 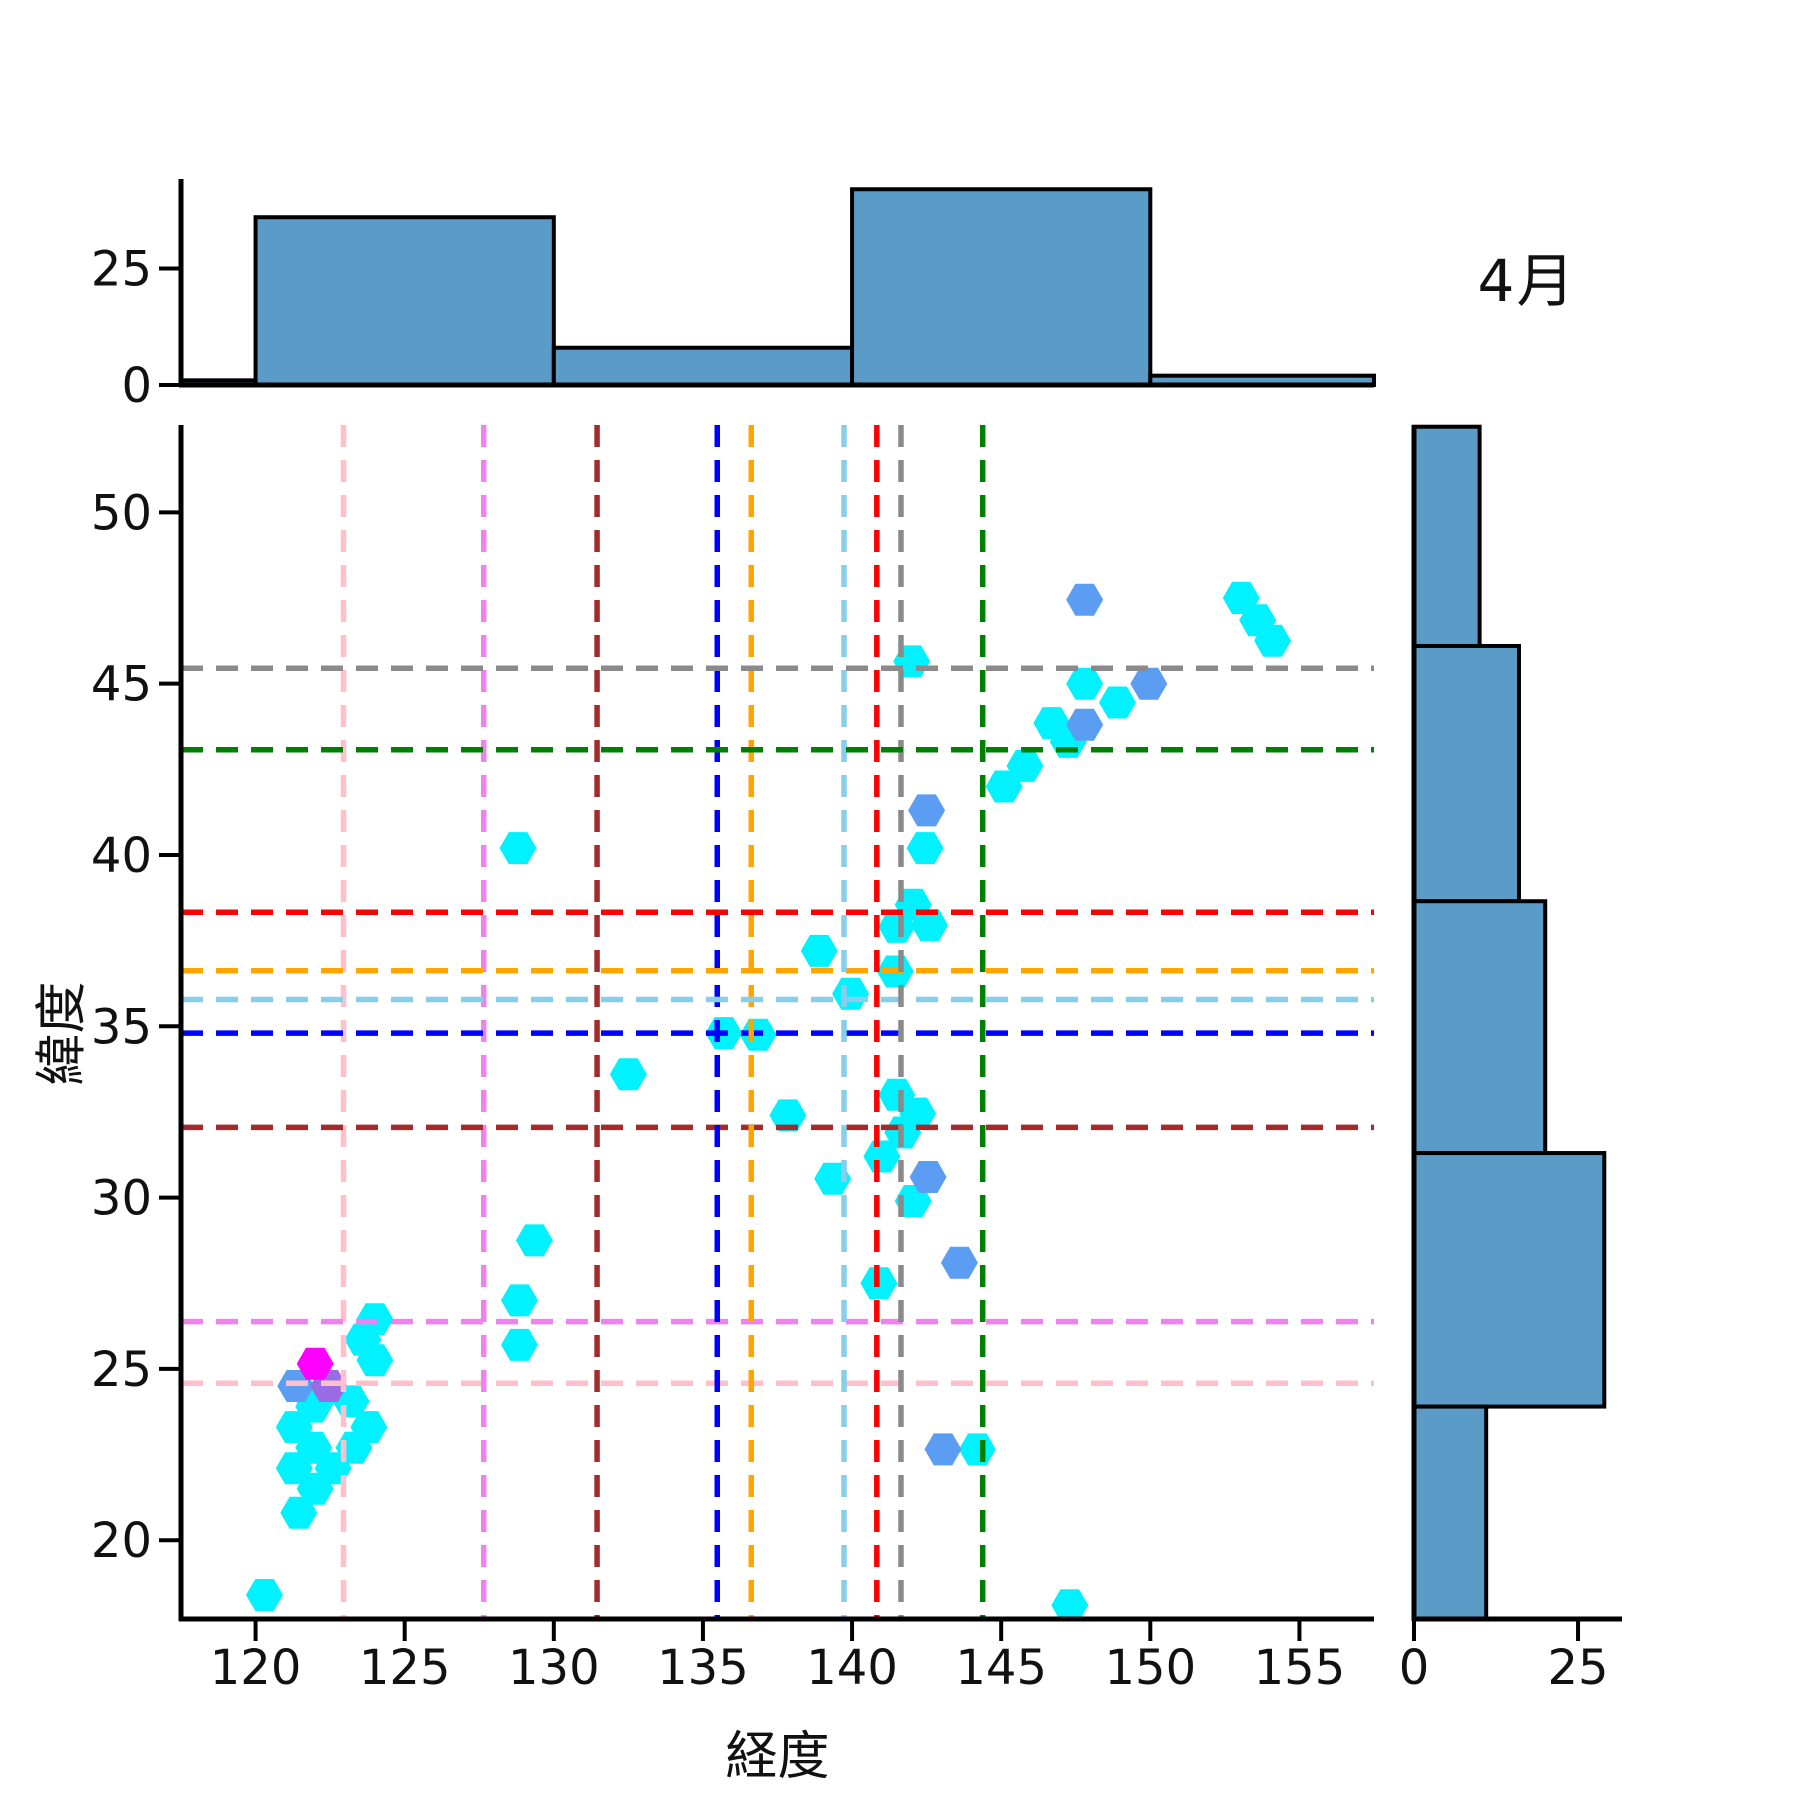 I want to click on x-tick-label: 130, so click(x=554, y=1668).